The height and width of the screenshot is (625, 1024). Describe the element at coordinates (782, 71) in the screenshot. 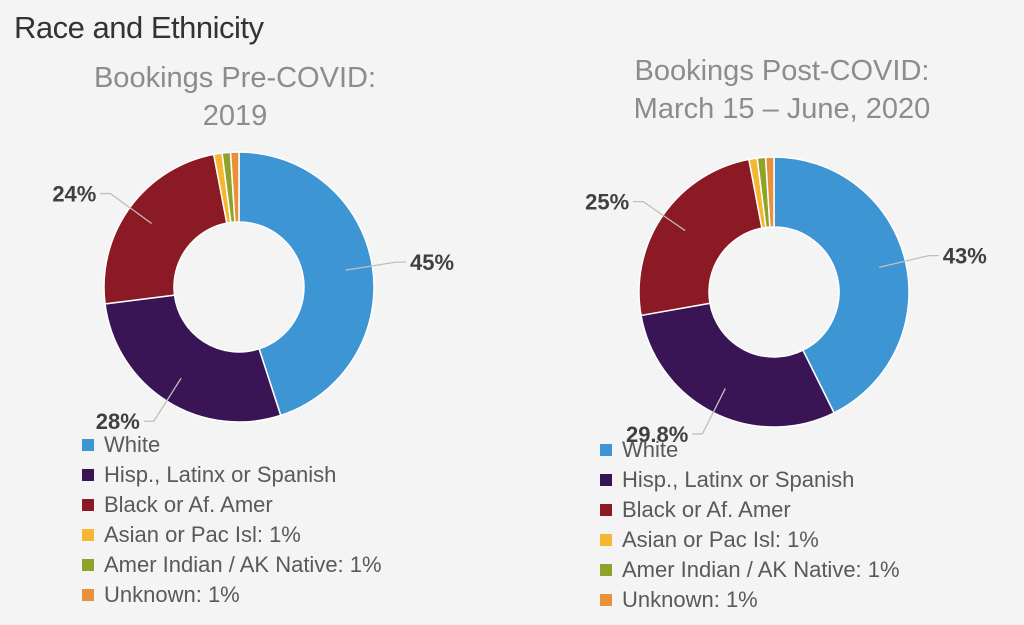

I see `chart-title-line-1: Bookings Post-COVID:` at that location.